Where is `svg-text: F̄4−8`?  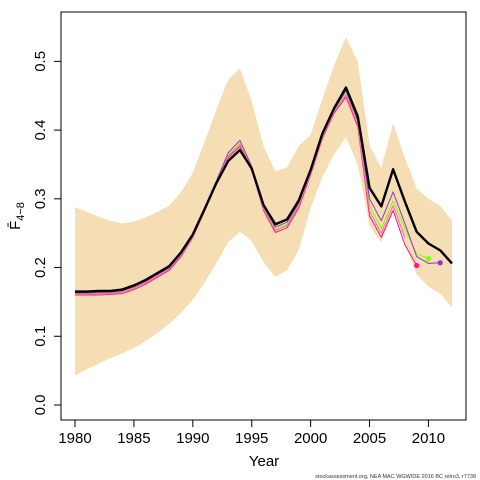
svg-text: F̄4−8 is located at coordinates (17, 216).